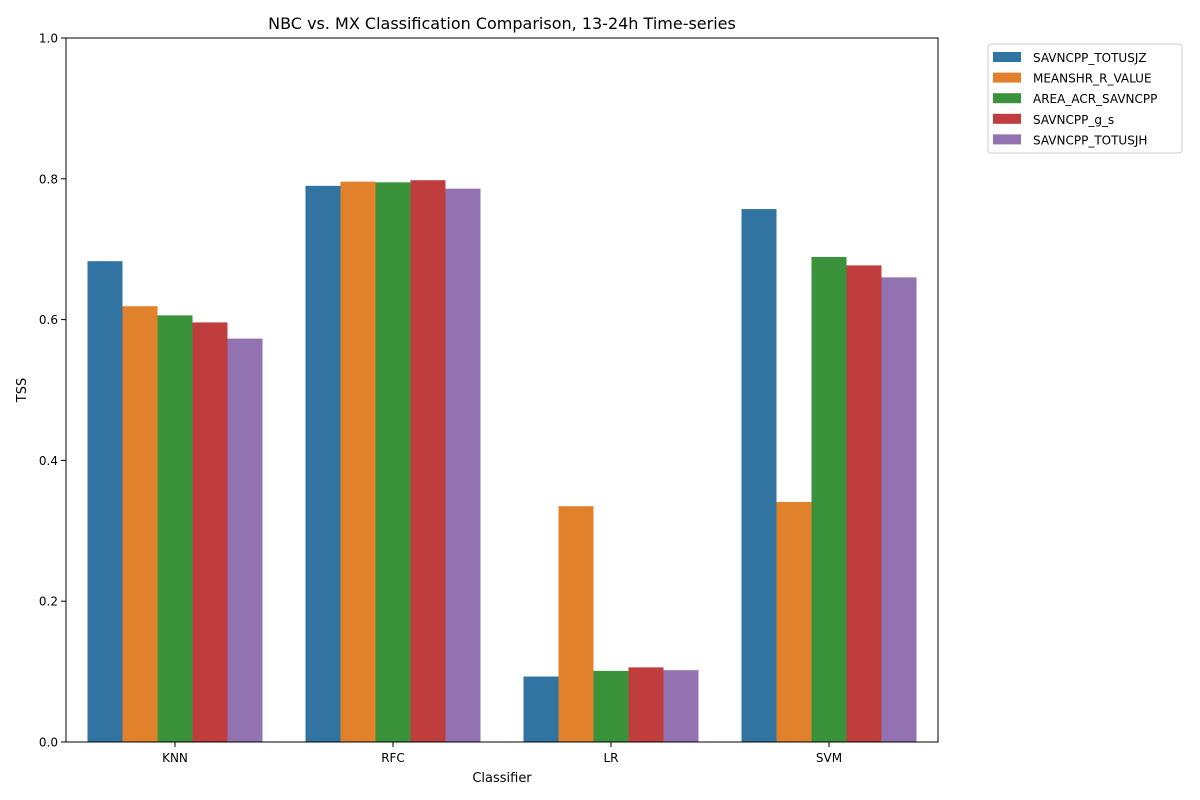 The height and width of the screenshot is (800, 1200). What do you see at coordinates (610, 758) in the screenshot?
I see `x-tick-label: LR` at bounding box center [610, 758].